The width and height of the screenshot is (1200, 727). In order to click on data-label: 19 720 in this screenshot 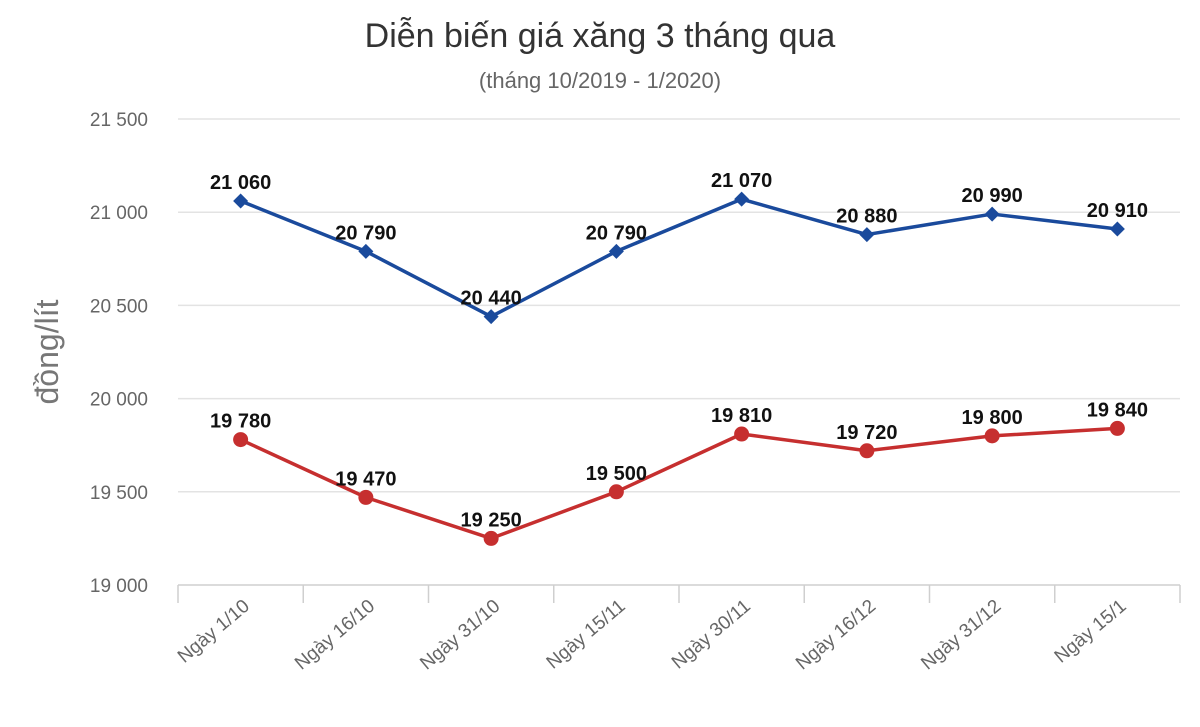, I will do `click(866, 433)`.